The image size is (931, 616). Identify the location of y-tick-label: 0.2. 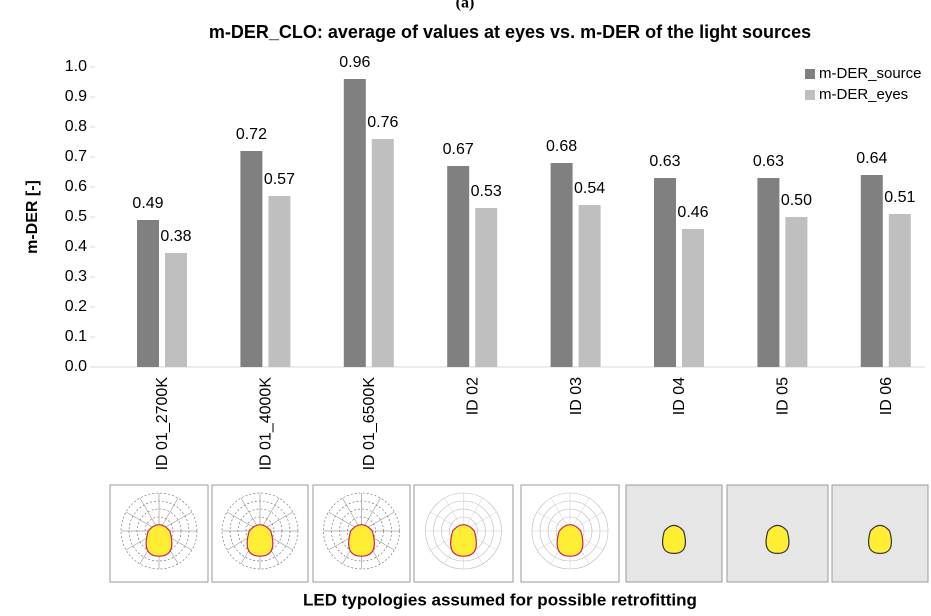
(76, 306).